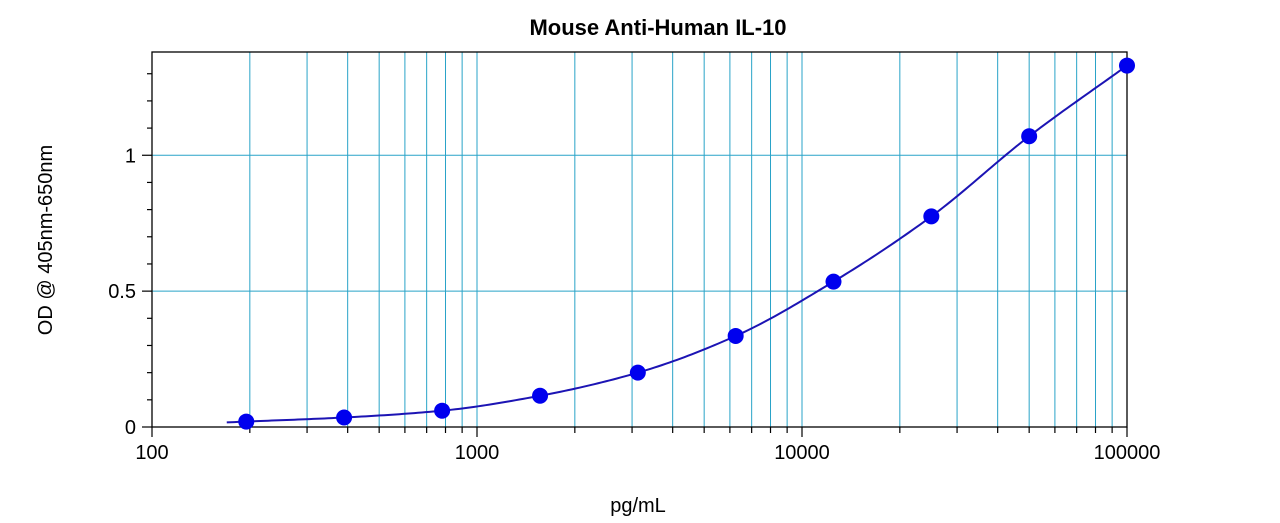 This screenshot has height=523, width=1280. I want to click on x-axis-label: pg/mL, so click(638, 506).